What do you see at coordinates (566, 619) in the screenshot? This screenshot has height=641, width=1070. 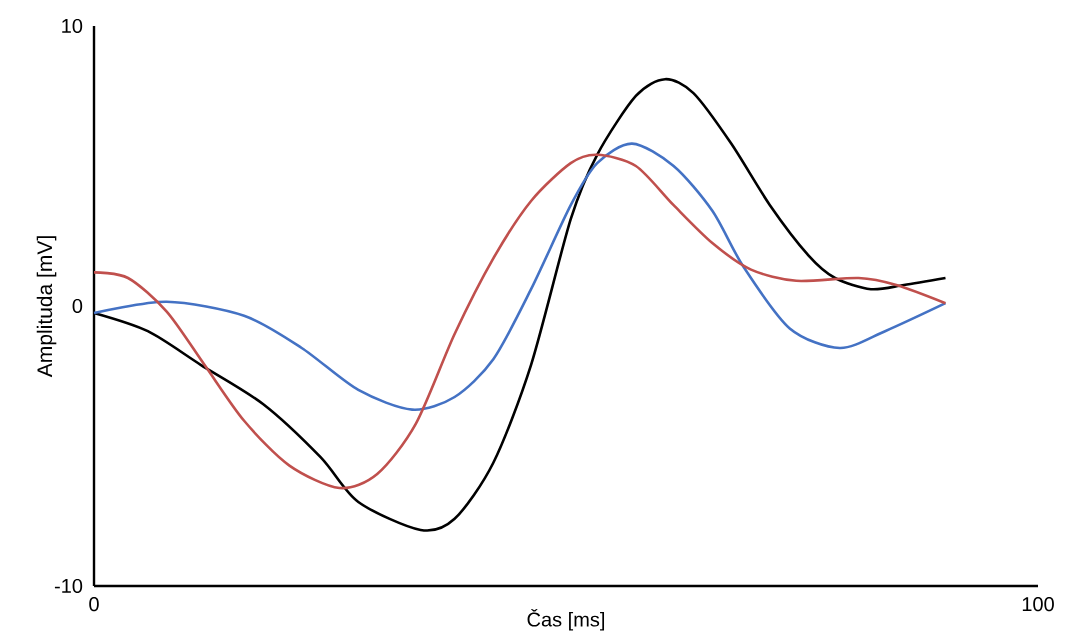 I see `x-axis-title: Čas [ms]` at bounding box center [566, 619].